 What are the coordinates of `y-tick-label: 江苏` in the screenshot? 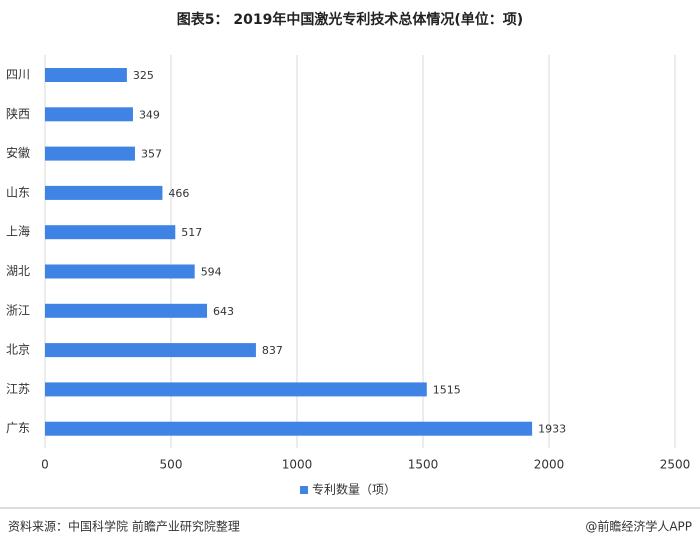 It's located at (18, 389).